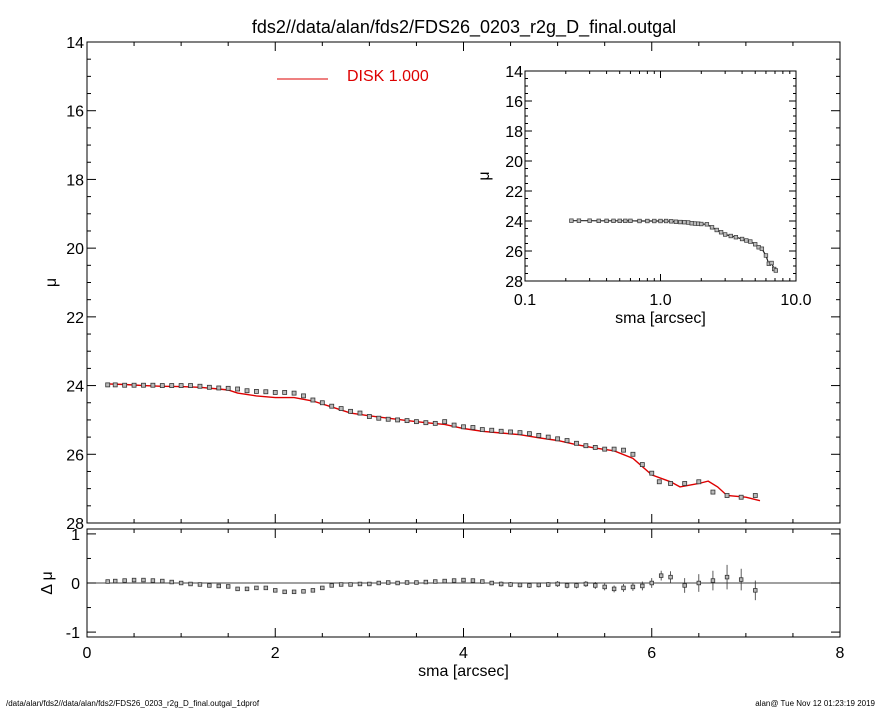  Describe the element at coordinates (51, 282) in the screenshot. I see `main-y-axis-label: μ` at that location.